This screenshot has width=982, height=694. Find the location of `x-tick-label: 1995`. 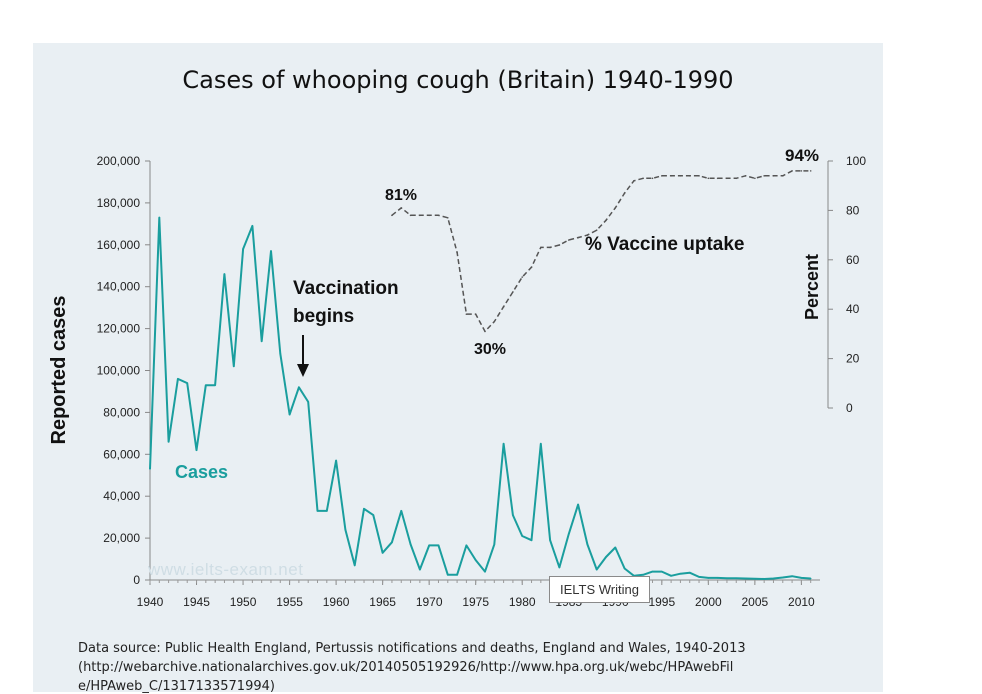

x-tick-label: 1995 is located at coordinates (661, 602).